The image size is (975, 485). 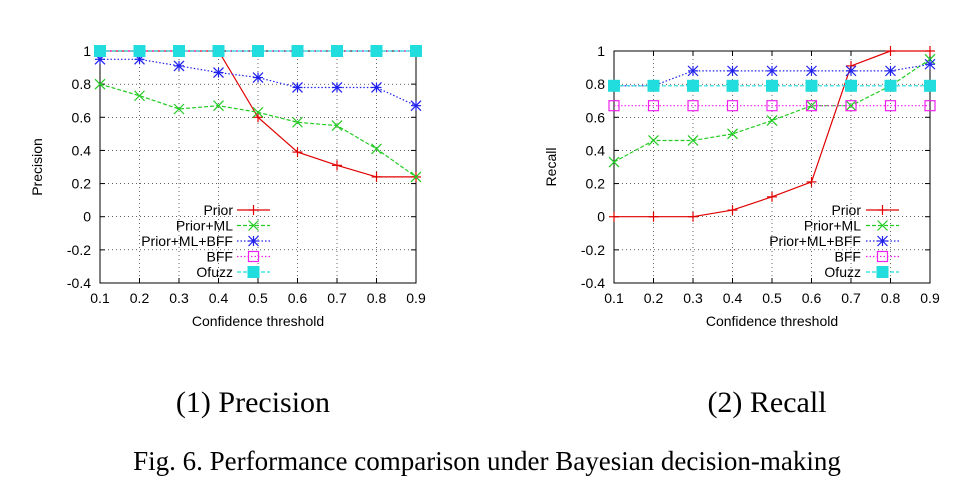 I want to click on x-tick-label: 0.5, so click(x=772, y=298).